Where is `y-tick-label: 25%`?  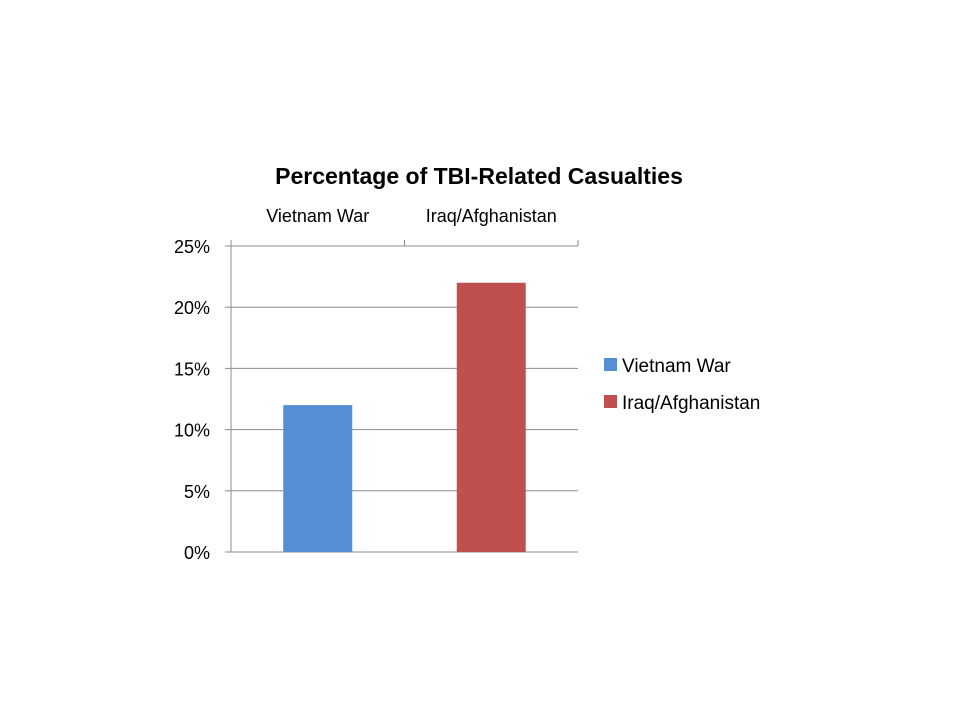
y-tick-label: 25% is located at coordinates (192, 247).